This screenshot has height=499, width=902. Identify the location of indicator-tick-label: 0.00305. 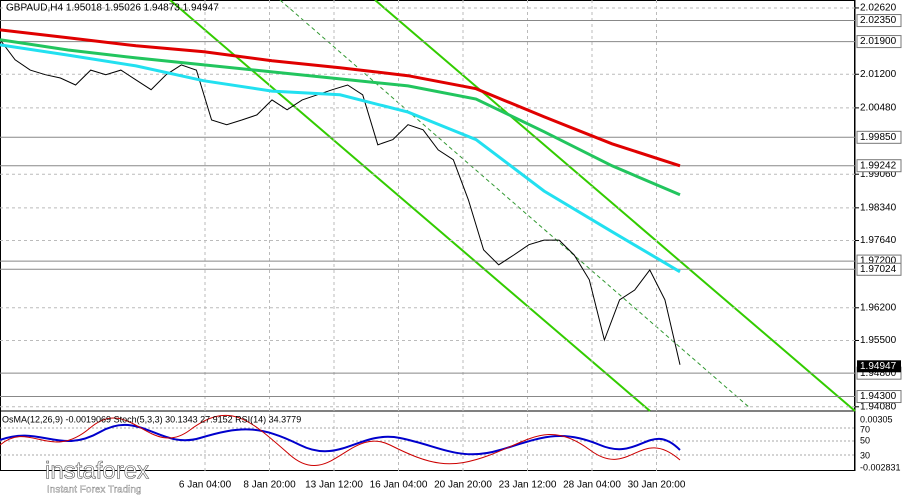
(876, 419).